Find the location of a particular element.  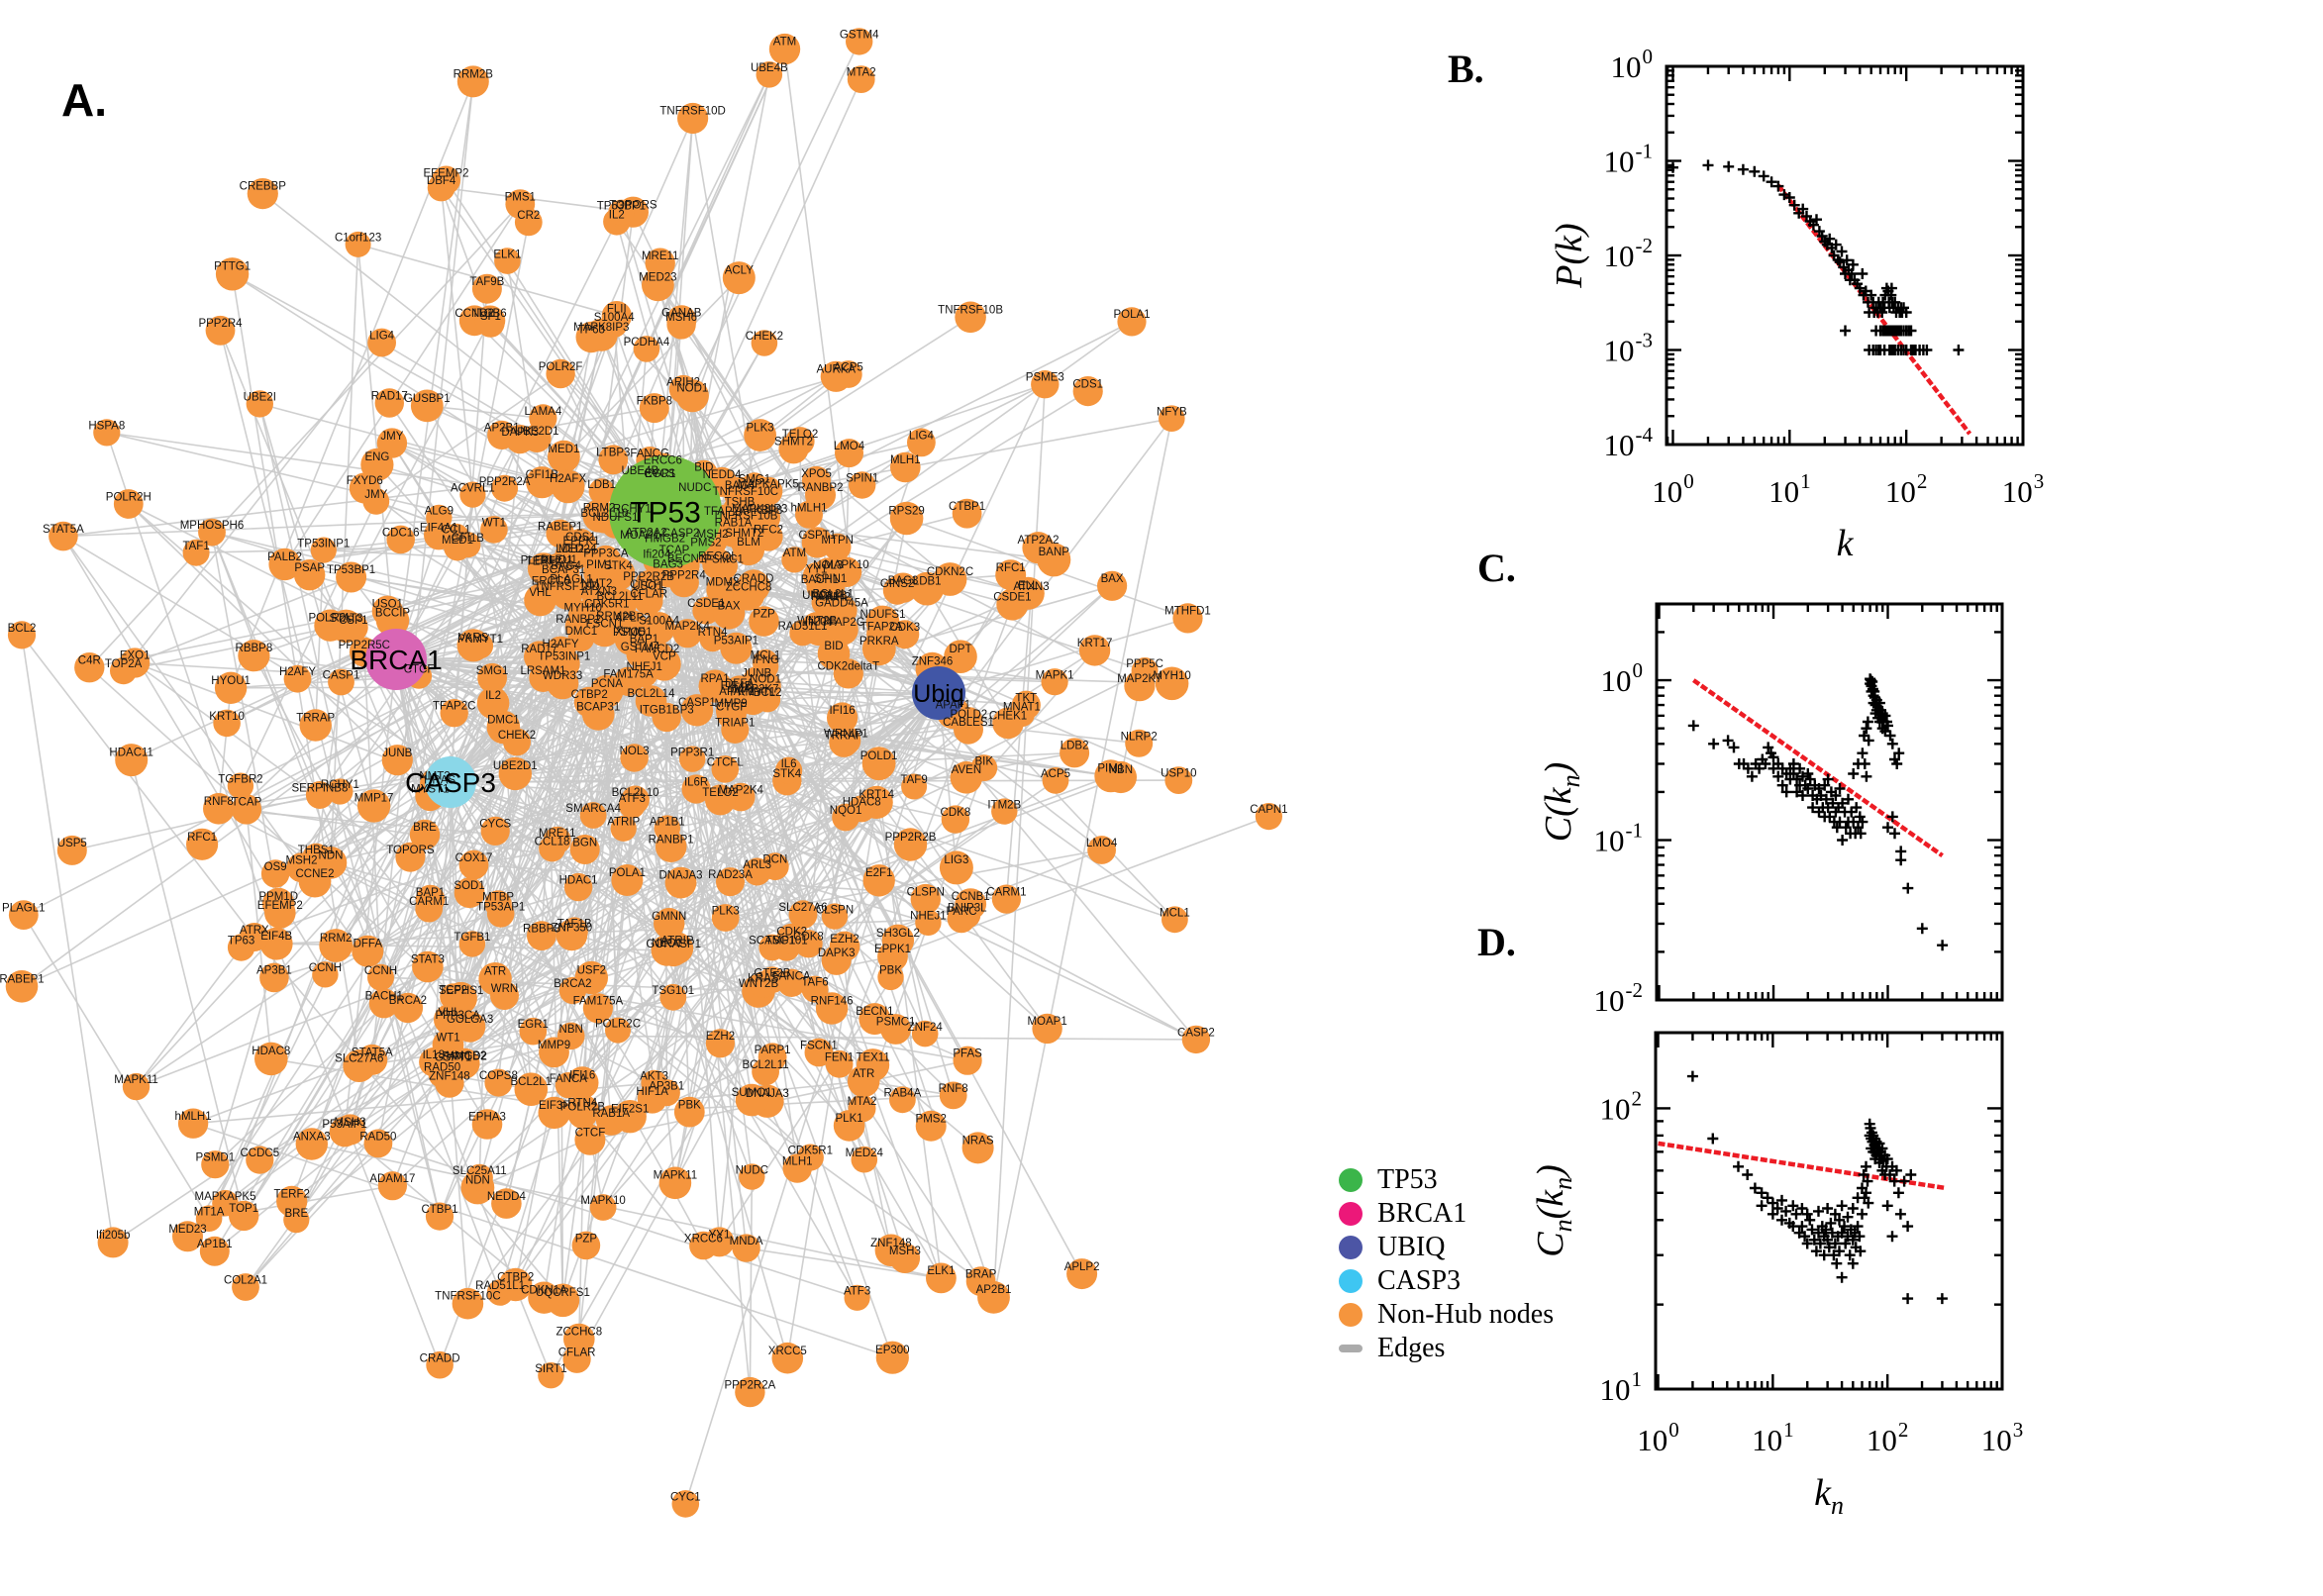

network-node-label: TSG101 is located at coordinates (673, 991).